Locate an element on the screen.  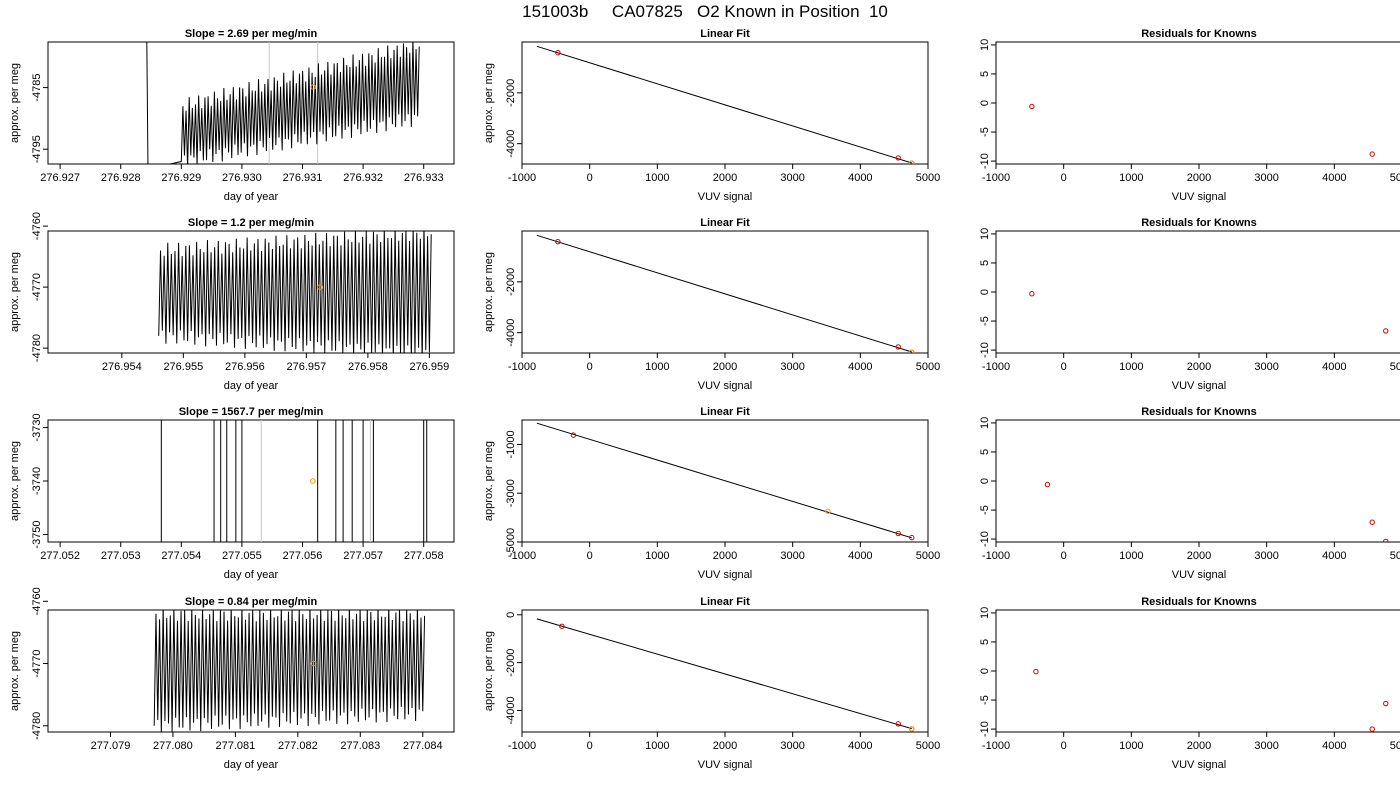
y-tick-label: -3730 is located at coordinates (37, 427).